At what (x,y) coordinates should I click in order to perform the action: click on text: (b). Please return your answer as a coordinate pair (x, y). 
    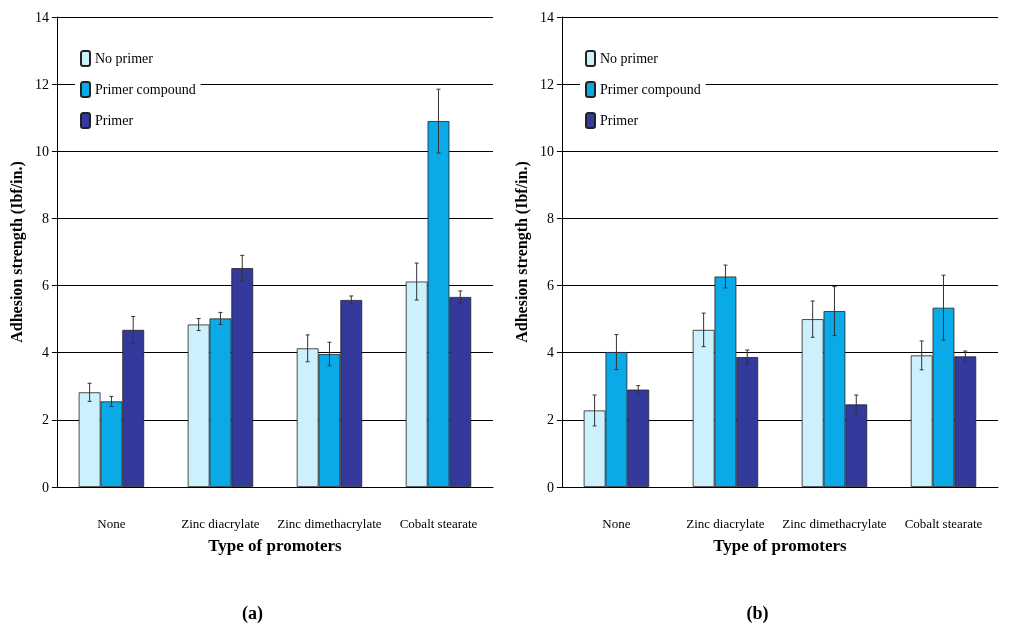
    Looking at the image, I should click on (757, 613).